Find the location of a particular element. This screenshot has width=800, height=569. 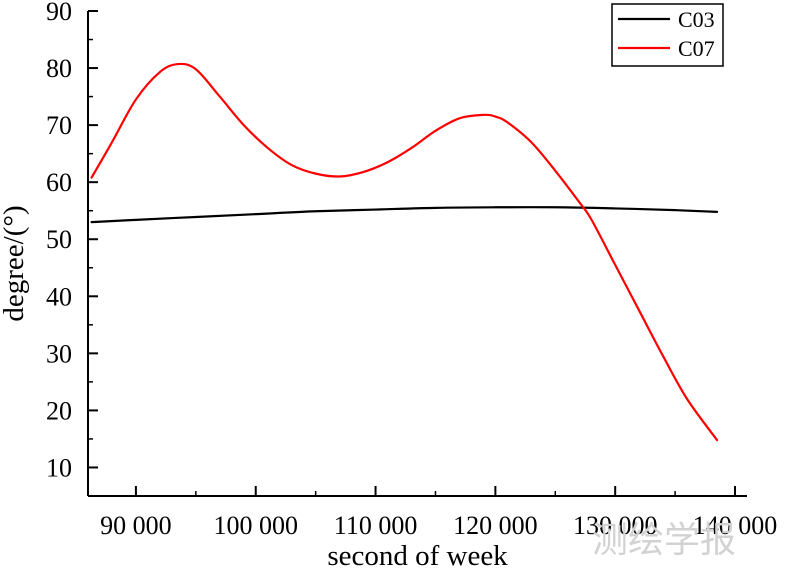

x-tick-label: 120 000 is located at coordinates (495, 525).